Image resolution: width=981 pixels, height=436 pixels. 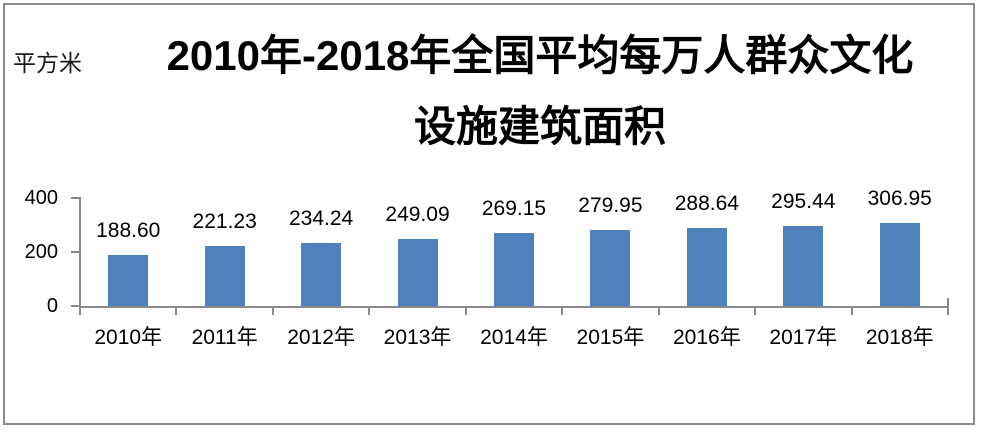 I want to click on y-tick-label-400: 400, so click(x=41, y=198).